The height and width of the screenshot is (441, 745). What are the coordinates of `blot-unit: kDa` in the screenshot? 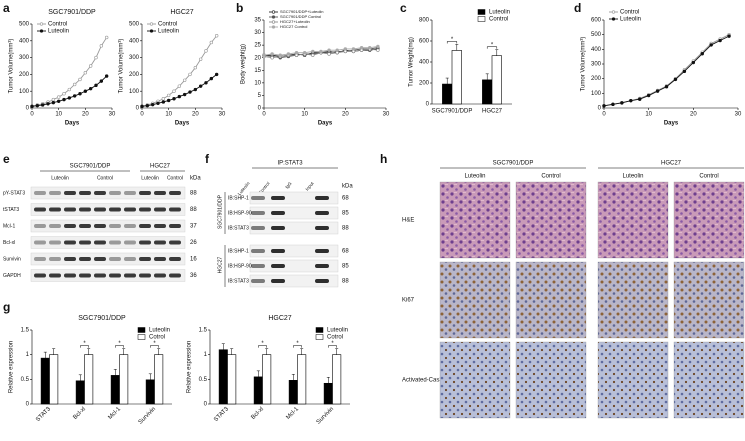 It's located at (195, 179).